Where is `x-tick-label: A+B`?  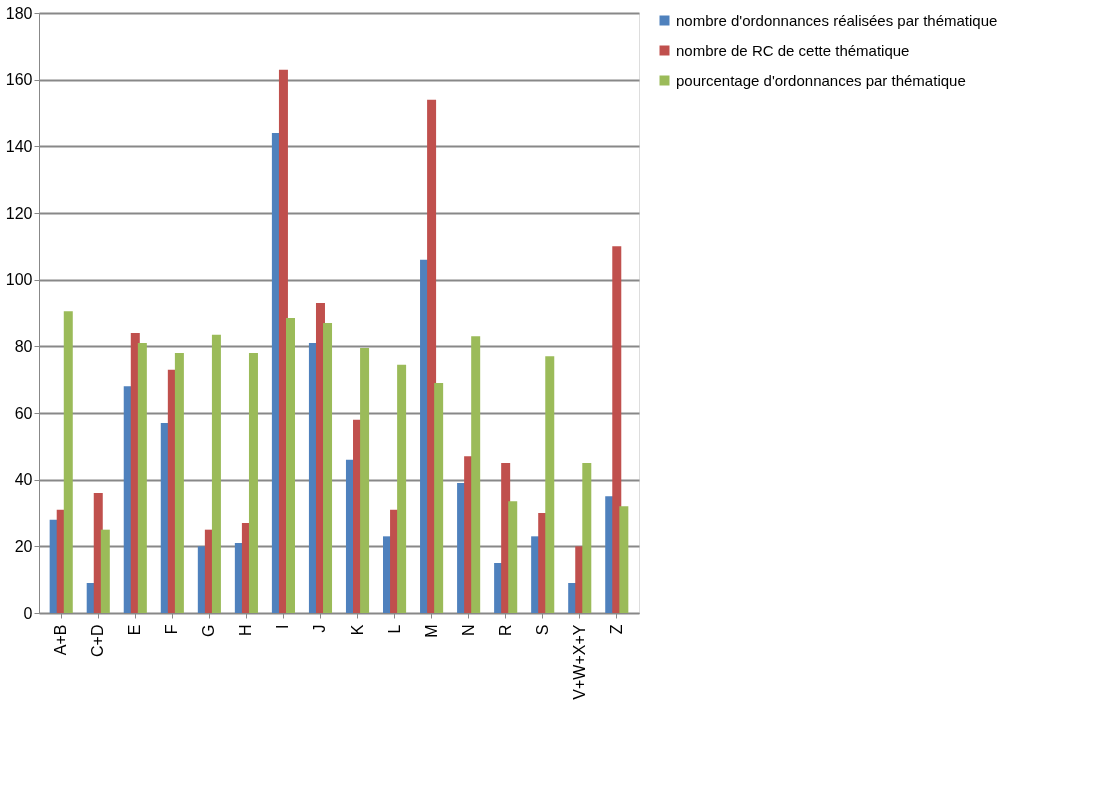
x-tick-label: A+B is located at coordinates (61, 640).